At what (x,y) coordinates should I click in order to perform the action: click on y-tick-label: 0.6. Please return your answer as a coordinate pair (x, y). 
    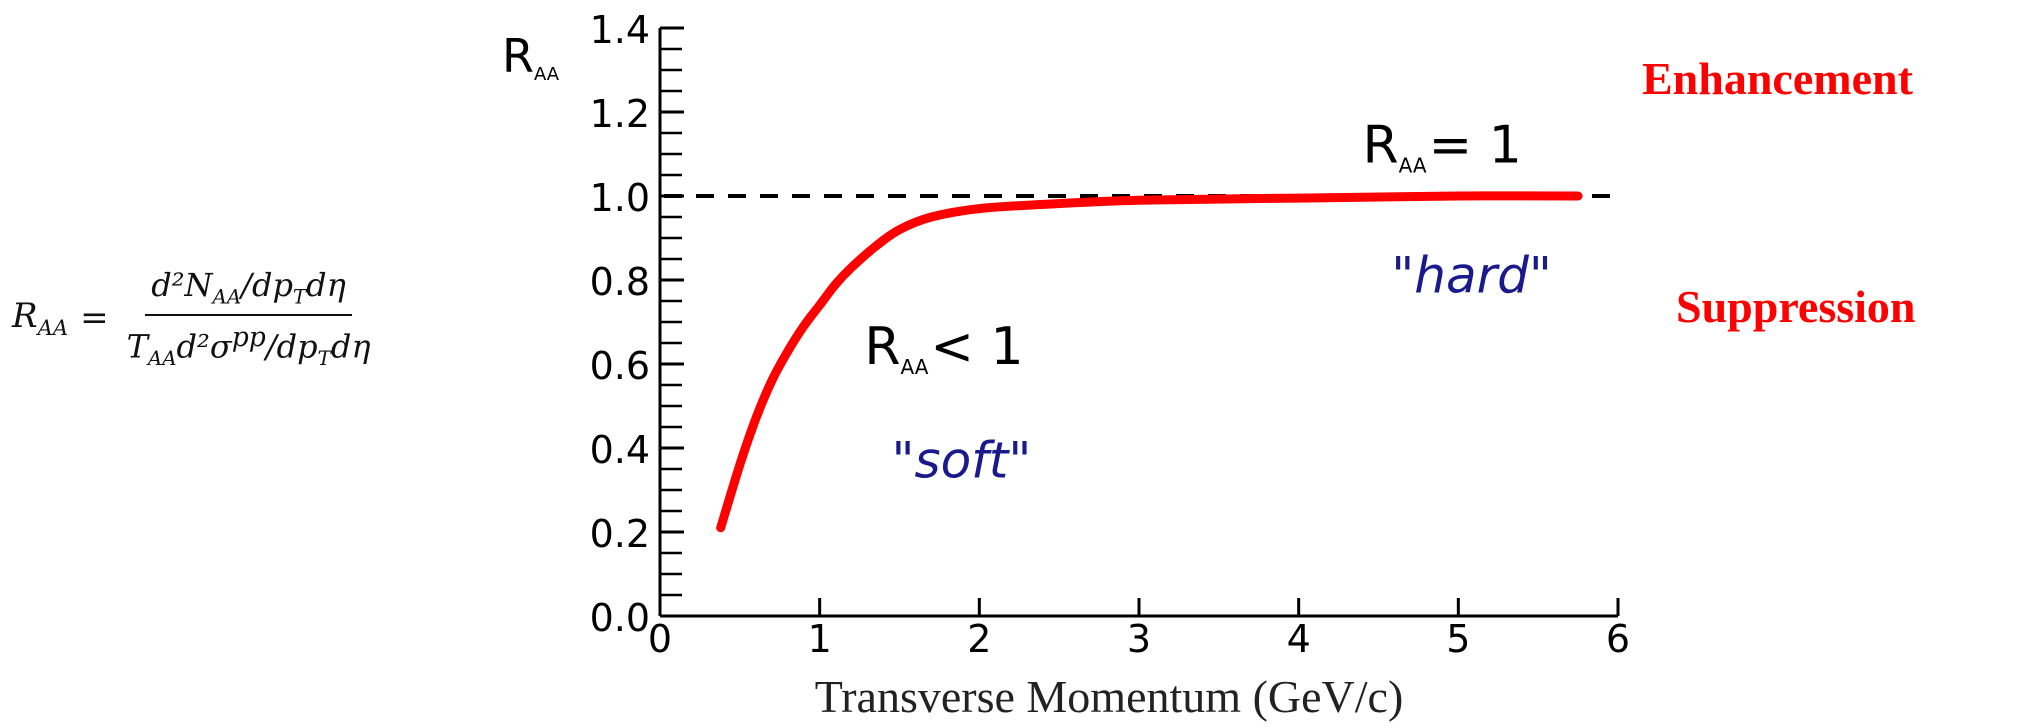
    Looking at the image, I should click on (620, 366).